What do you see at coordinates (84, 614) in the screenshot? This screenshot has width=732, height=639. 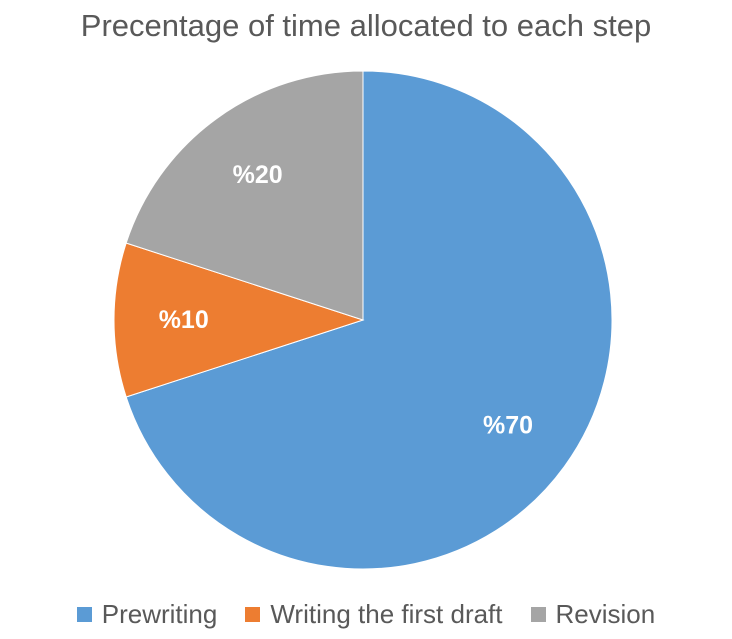 I see `legend-swatch-prewriting` at bounding box center [84, 614].